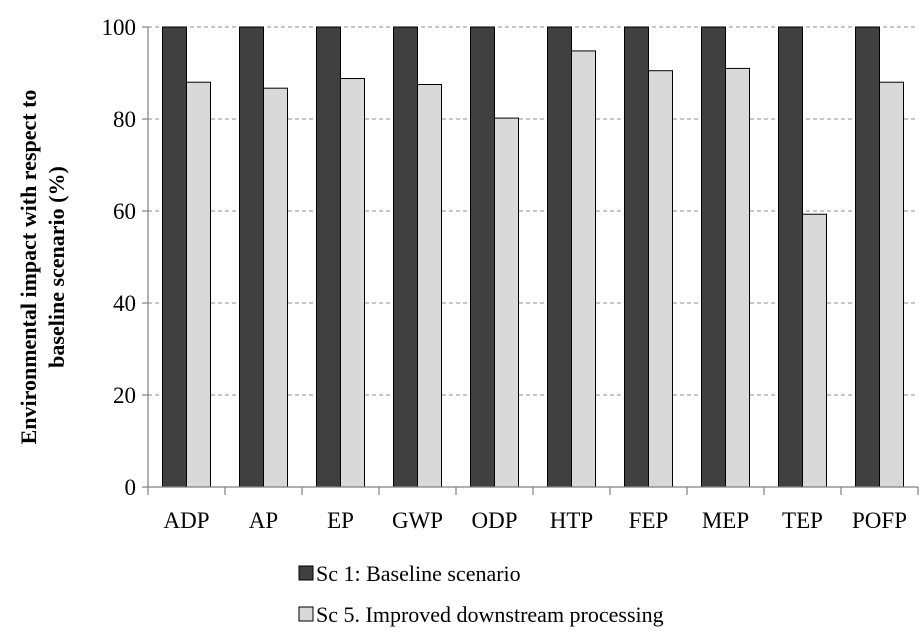 This screenshot has width=920, height=635. What do you see at coordinates (649, 520) in the screenshot?
I see `x-tick-label: FEP` at bounding box center [649, 520].